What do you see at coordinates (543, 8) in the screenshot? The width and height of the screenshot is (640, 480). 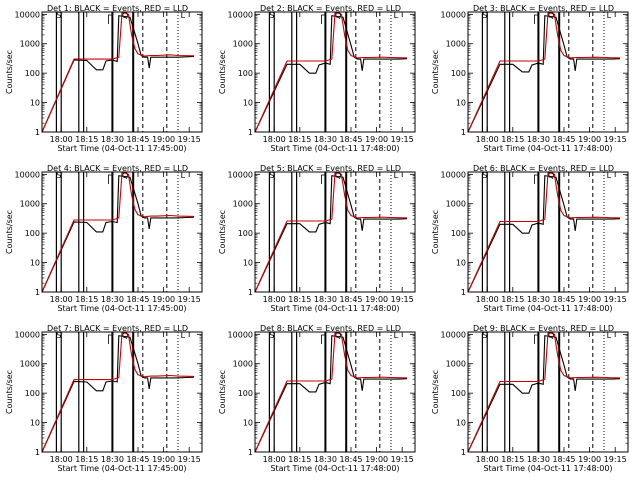 I see `panel-title: Det 3: BLACK = Events, RED = LLD` at bounding box center [543, 8].